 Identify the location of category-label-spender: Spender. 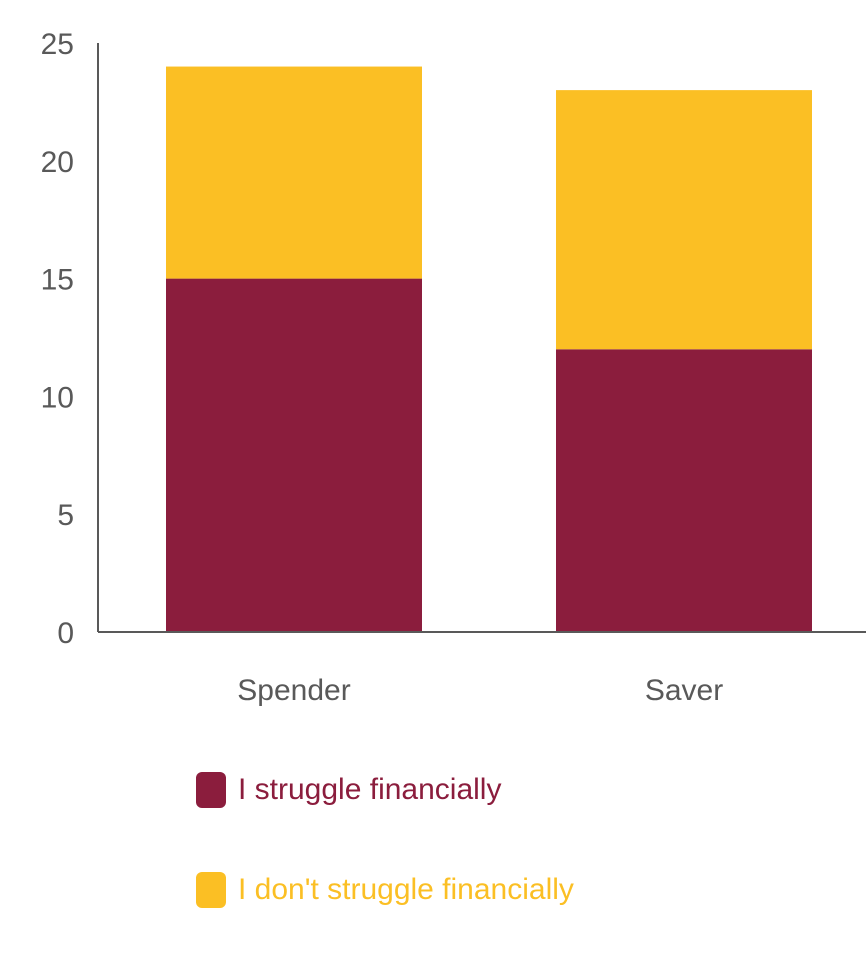
(293, 690).